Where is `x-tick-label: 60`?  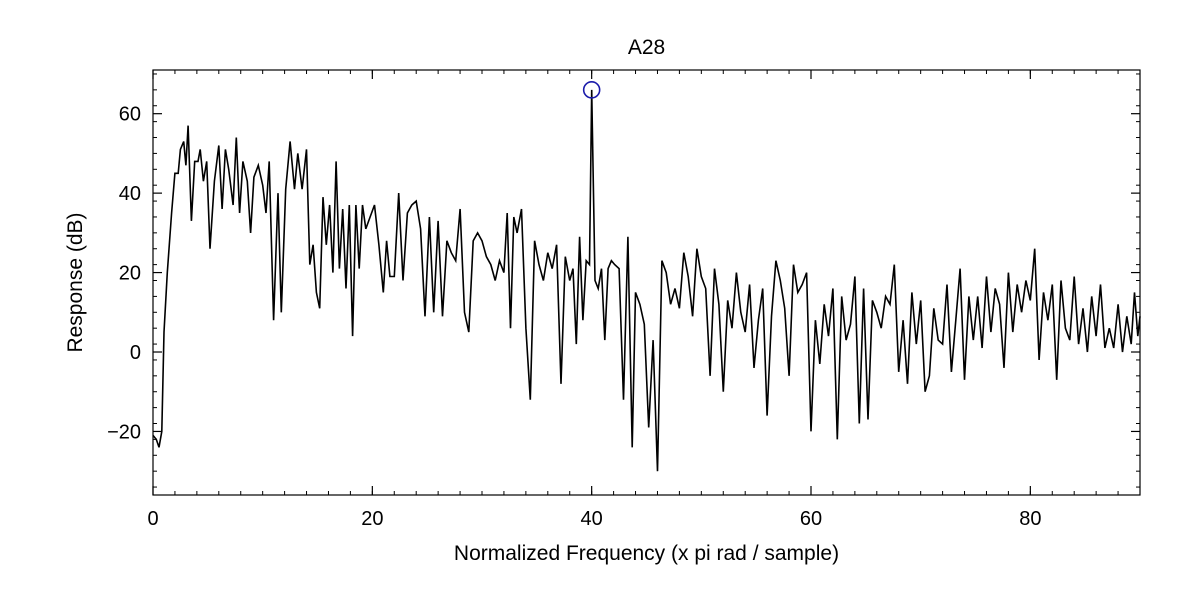
x-tick-label: 60 is located at coordinates (811, 519).